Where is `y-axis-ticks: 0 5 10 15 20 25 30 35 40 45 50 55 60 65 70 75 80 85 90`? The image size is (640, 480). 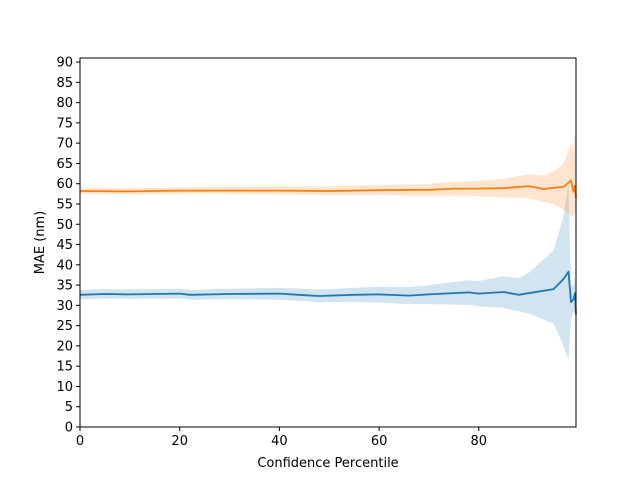
y-axis-ticks: 0 5 10 15 20 25 30 35 40 45 50 55 60 65 70 75 80 85 90 is located at coordinates (68, 246).